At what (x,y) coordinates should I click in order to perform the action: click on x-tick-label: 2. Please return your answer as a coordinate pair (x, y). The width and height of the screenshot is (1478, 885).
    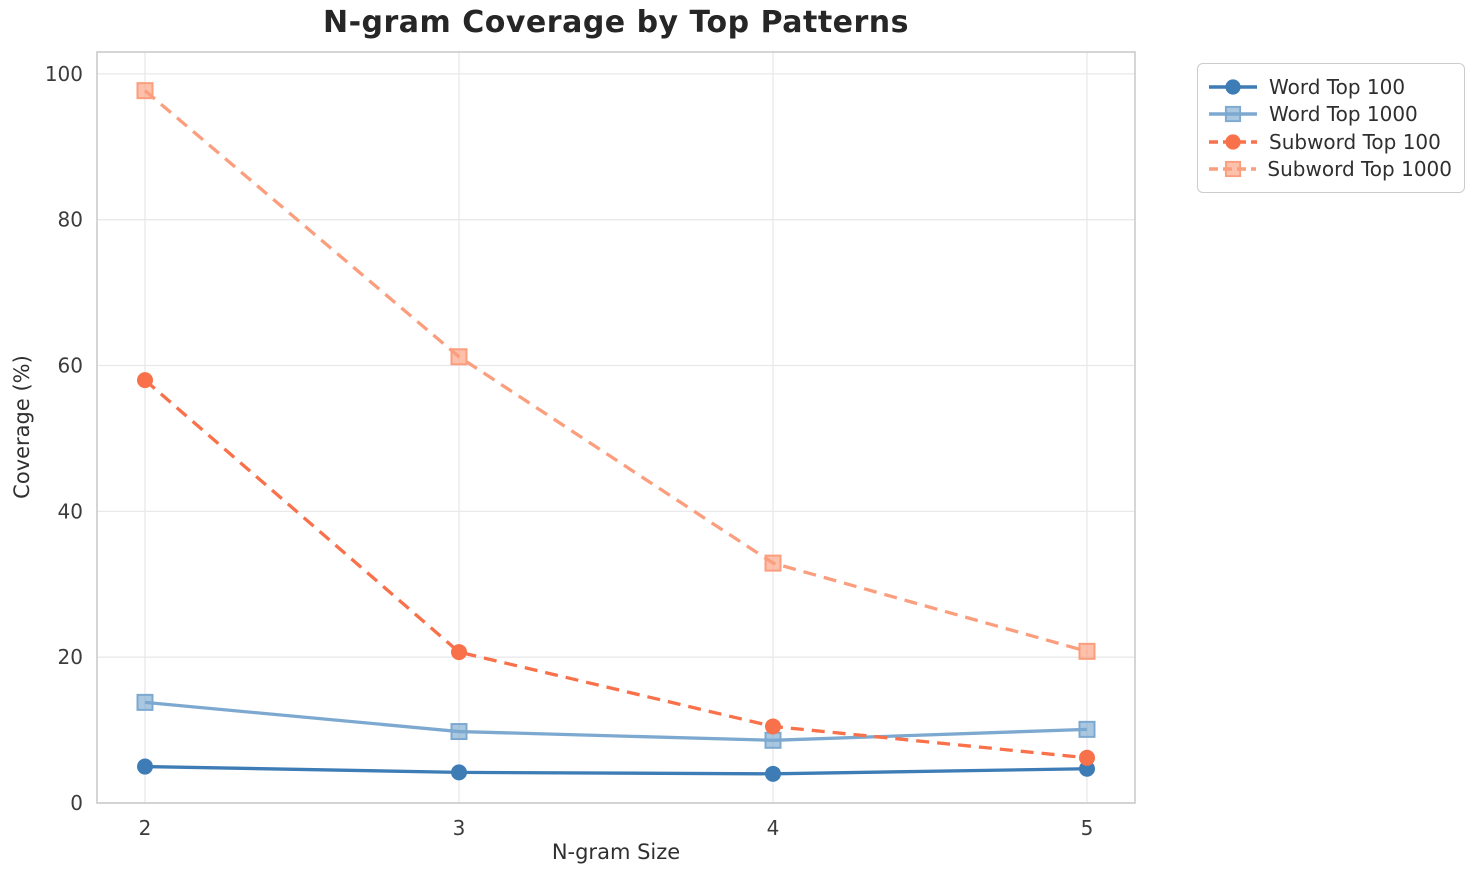
    Looking at the image, I should click on (145, 828).